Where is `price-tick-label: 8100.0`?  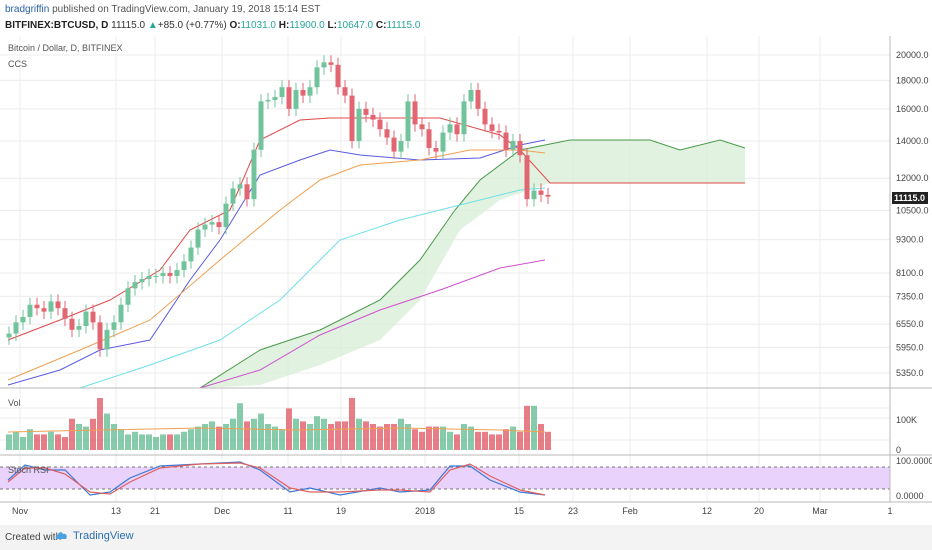
price-tick-label: 8100.0 is located at coordinates (910, 273).